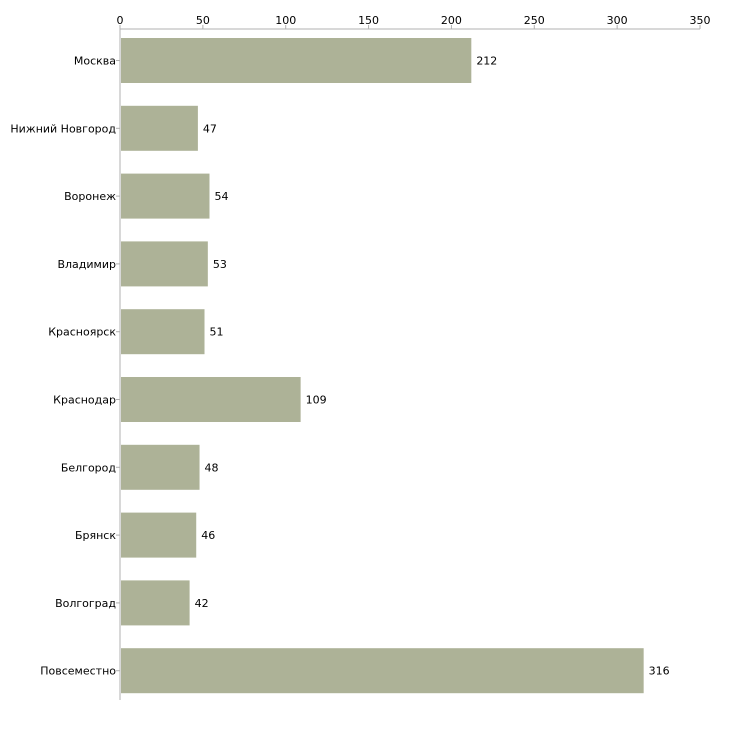 Image resolution: width=730 pixels, height=730 pixels. What do you see at coordinates (89, 467) in the screenshot?
I see `category-label: Белгород` at bounding box center [89, 467].